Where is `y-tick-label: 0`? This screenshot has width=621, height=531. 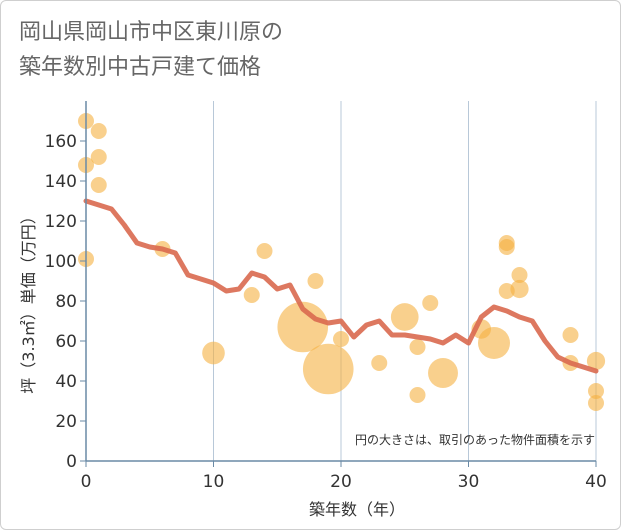 y-tick-label: 0 is located at coordinates (71, 462).